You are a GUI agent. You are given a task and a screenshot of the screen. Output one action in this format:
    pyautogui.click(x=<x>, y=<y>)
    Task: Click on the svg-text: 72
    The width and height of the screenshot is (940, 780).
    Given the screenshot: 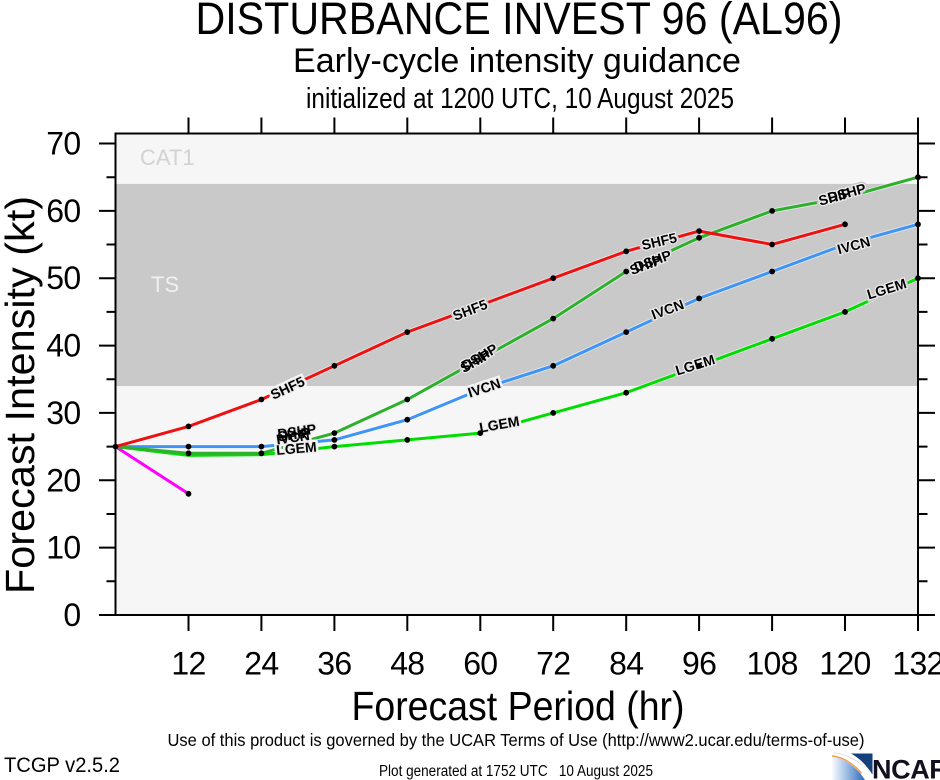 What is the action you would take?
    pyautogui.click(x=553, y=664)
    